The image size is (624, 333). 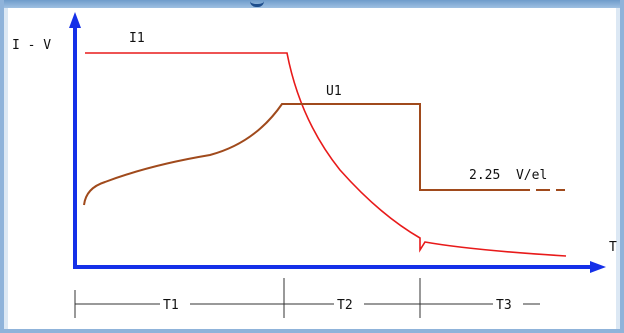 What do you see at coordinates (598, 267) in the screenshot?
I see `x-axis-arrow` at bounding box center [598, 267].